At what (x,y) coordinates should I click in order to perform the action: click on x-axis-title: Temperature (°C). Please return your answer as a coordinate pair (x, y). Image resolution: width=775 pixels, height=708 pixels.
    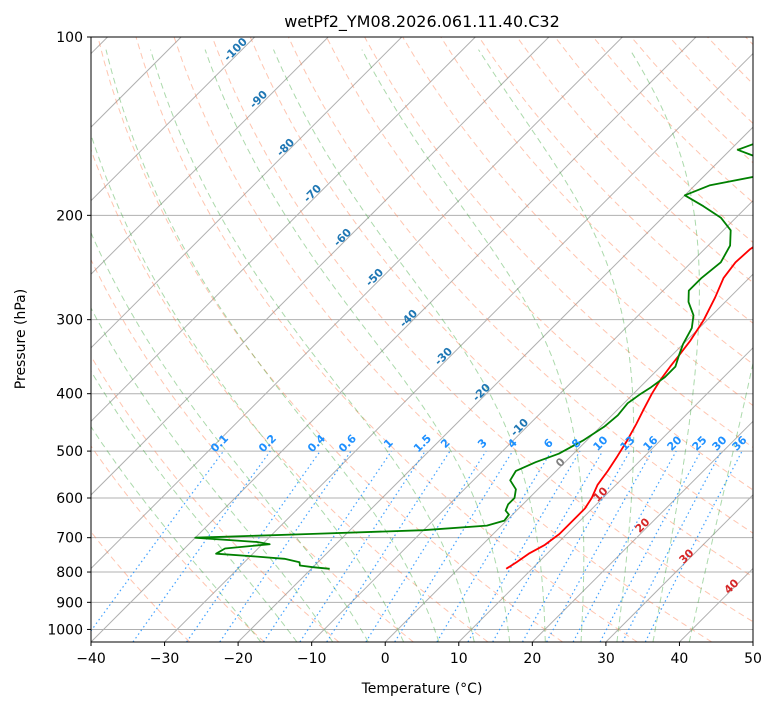
    Looking at the image, I should click on (422, 689).